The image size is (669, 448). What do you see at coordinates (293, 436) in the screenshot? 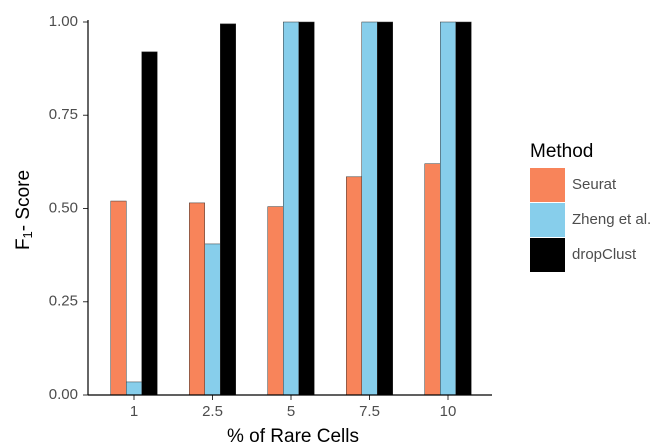
I see `x-axis-title: % of Rare Cells` at bounding box center [293, 436].